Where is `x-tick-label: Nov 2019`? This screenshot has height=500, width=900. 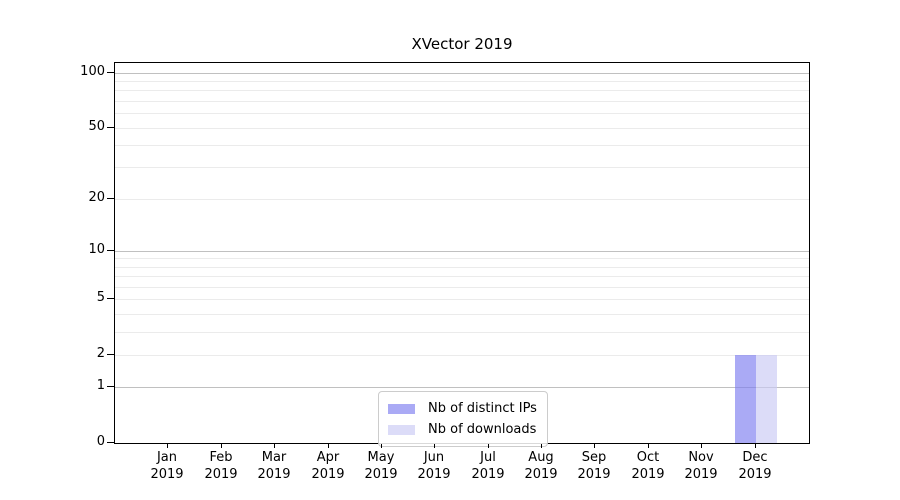 x-tick-label: Nov 2019 is located at coordinates (701, 466).